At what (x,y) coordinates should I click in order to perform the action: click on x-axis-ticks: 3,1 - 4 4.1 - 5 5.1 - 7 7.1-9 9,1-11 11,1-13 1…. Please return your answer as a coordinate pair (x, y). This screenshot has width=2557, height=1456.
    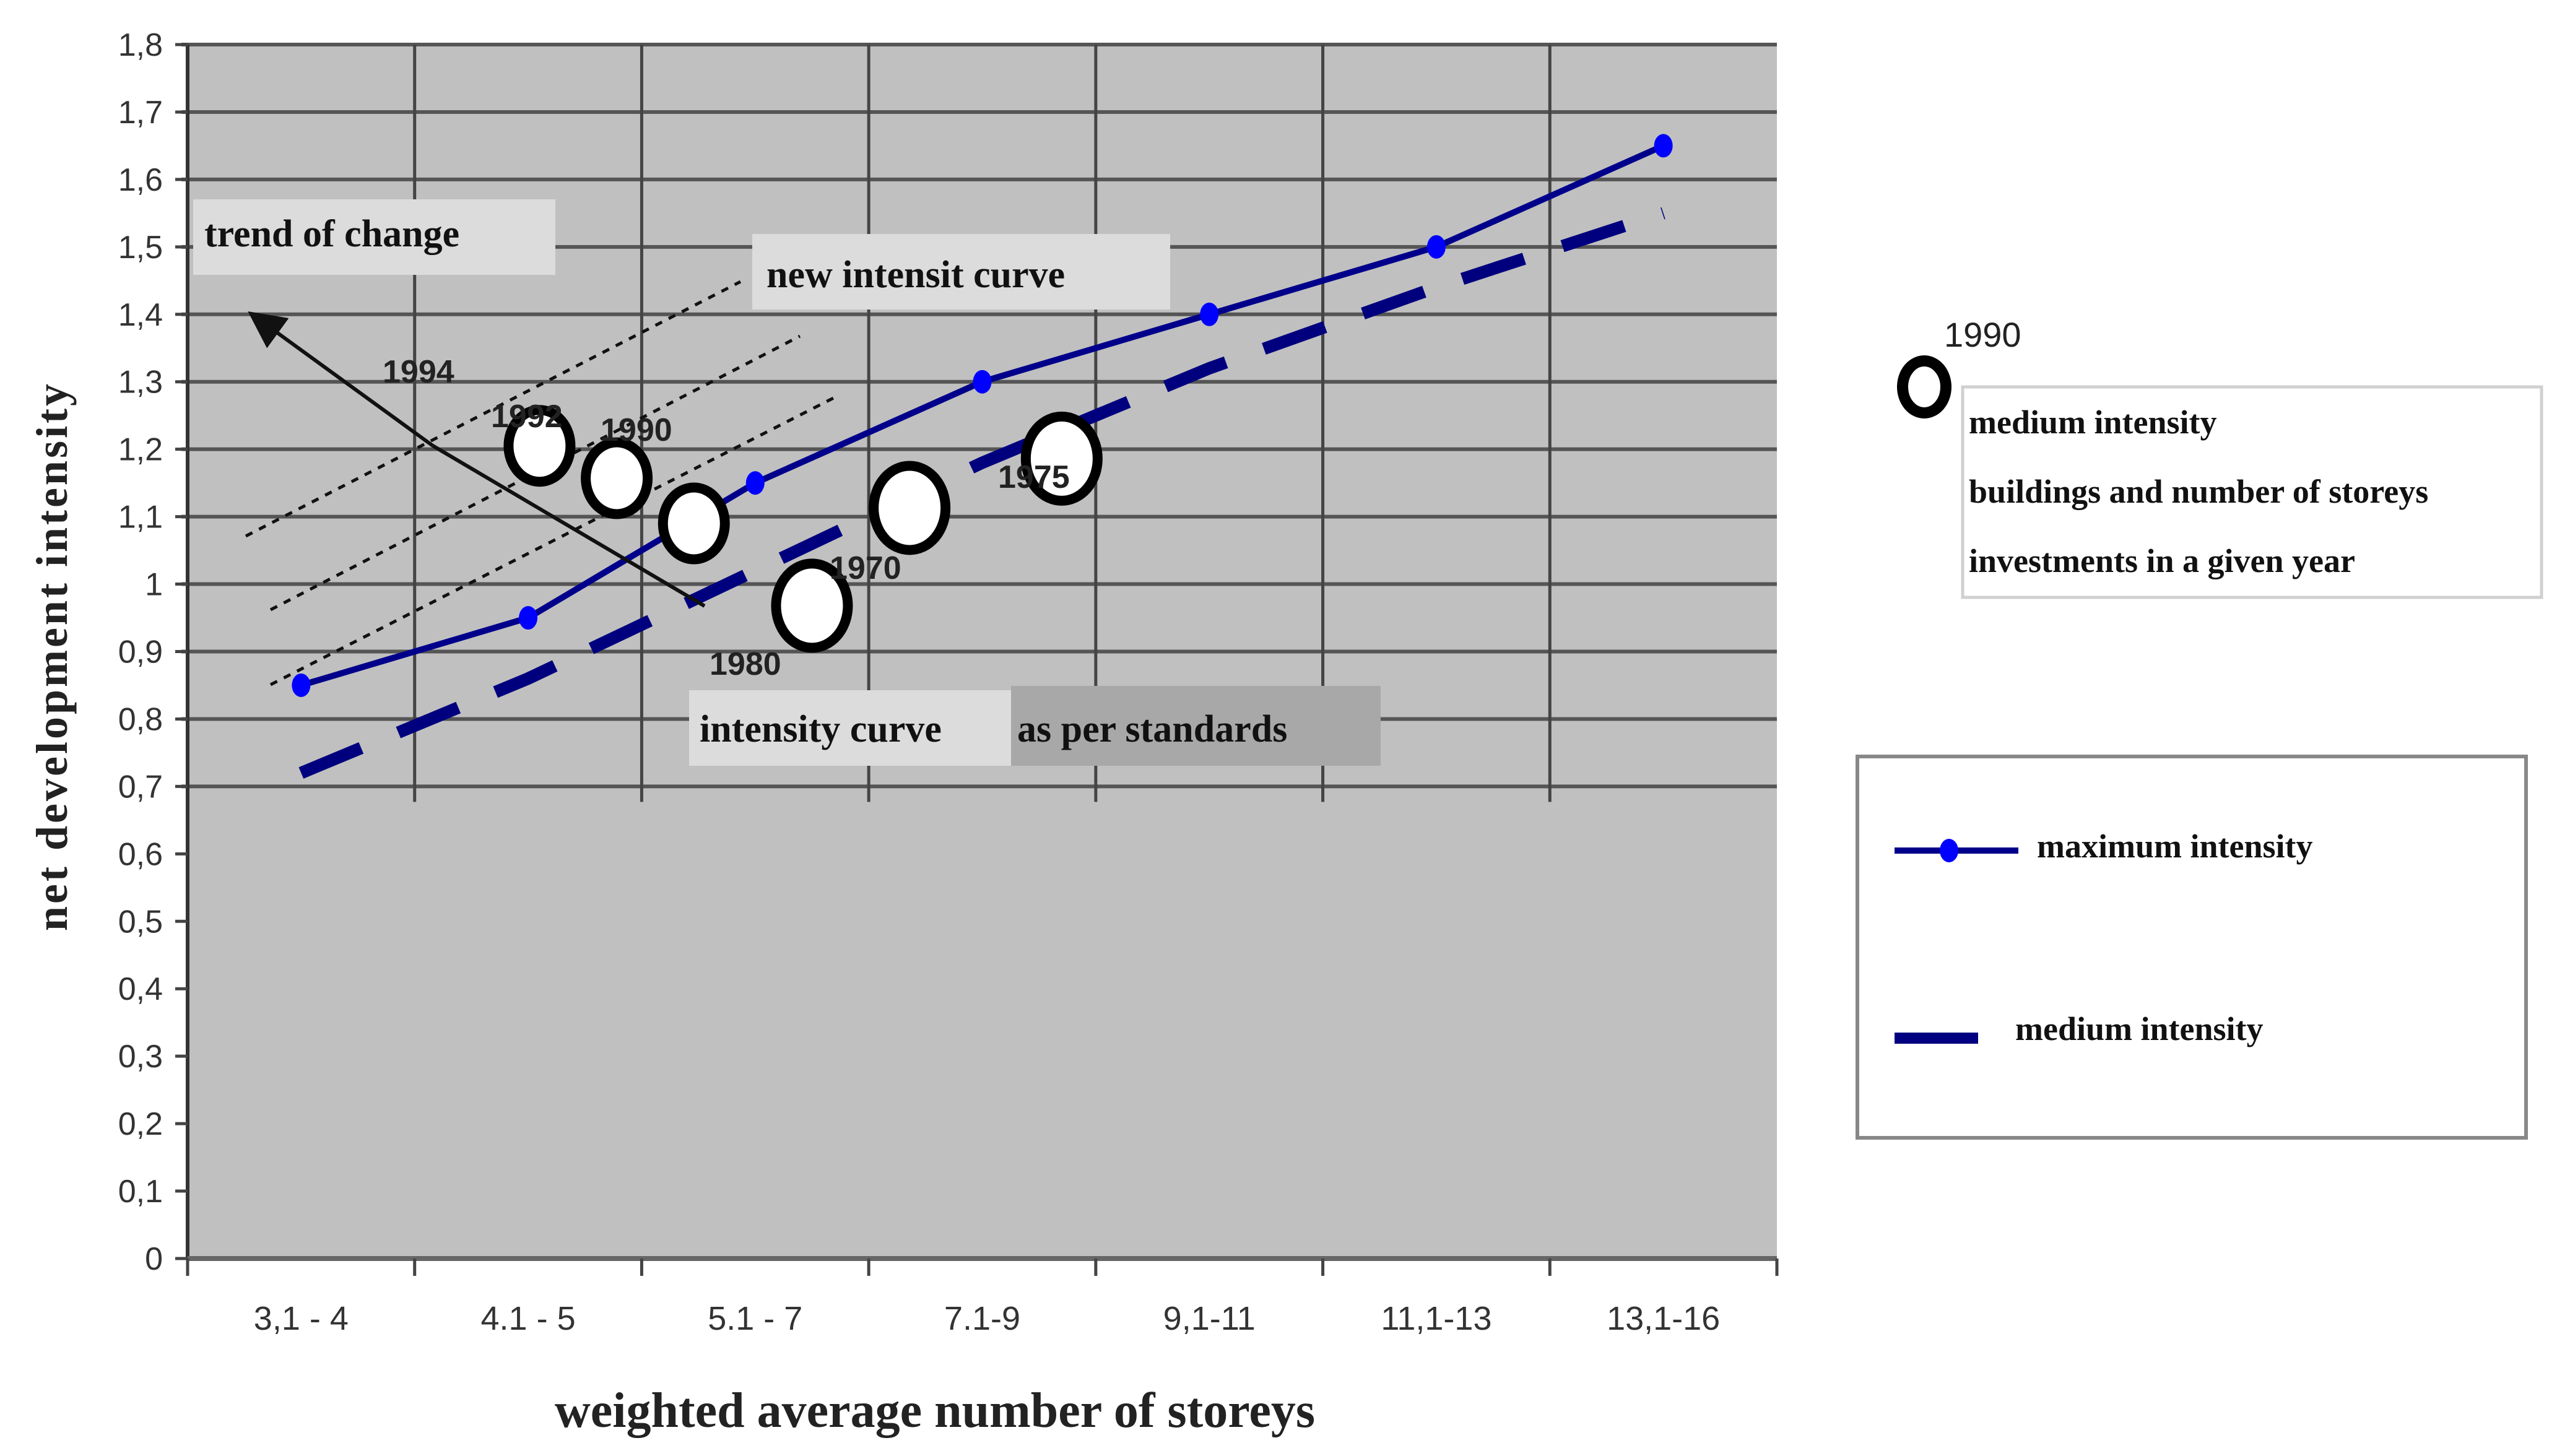
    Looking at the image, I should click on (982, 1298).